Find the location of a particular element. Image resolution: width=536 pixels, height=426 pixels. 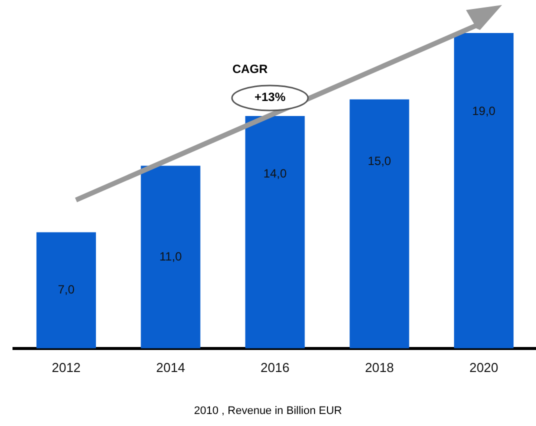

annotation: +13% is located at coordinates (270, 97).